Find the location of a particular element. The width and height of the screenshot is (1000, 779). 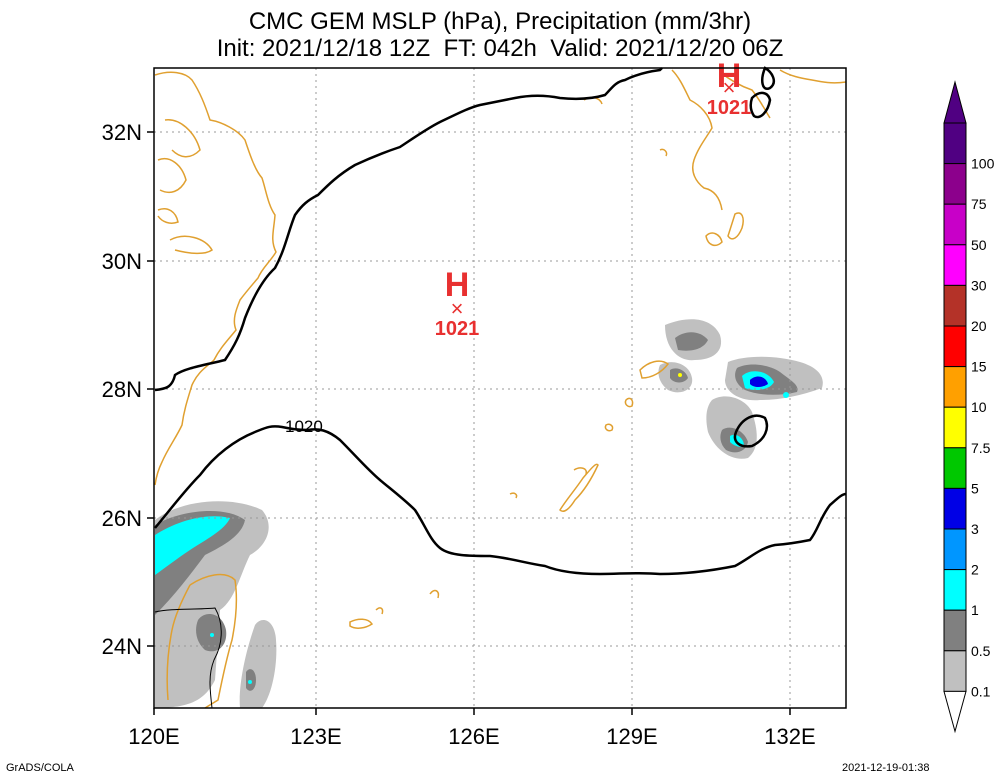

colorbar-top-arrow is located at coordinates (955, 102).